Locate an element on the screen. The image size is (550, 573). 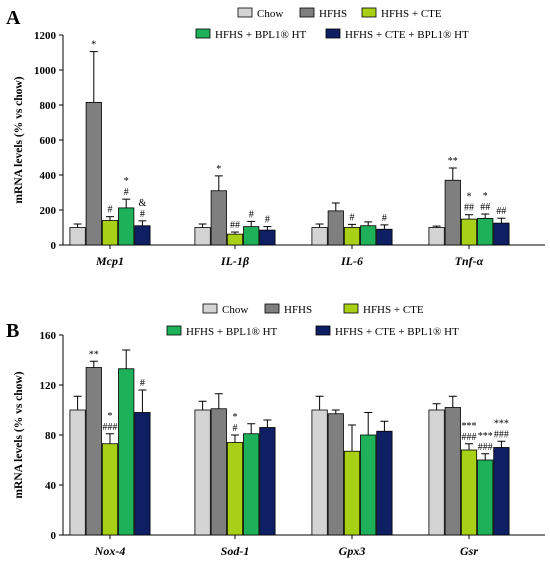
y-tick-label: 600 is located at coordinates (48, 141).